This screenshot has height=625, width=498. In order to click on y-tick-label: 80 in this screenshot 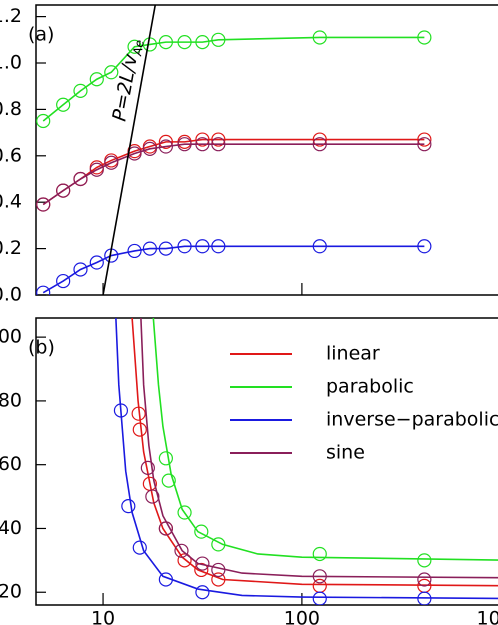, I will do `click(11, 400)`.